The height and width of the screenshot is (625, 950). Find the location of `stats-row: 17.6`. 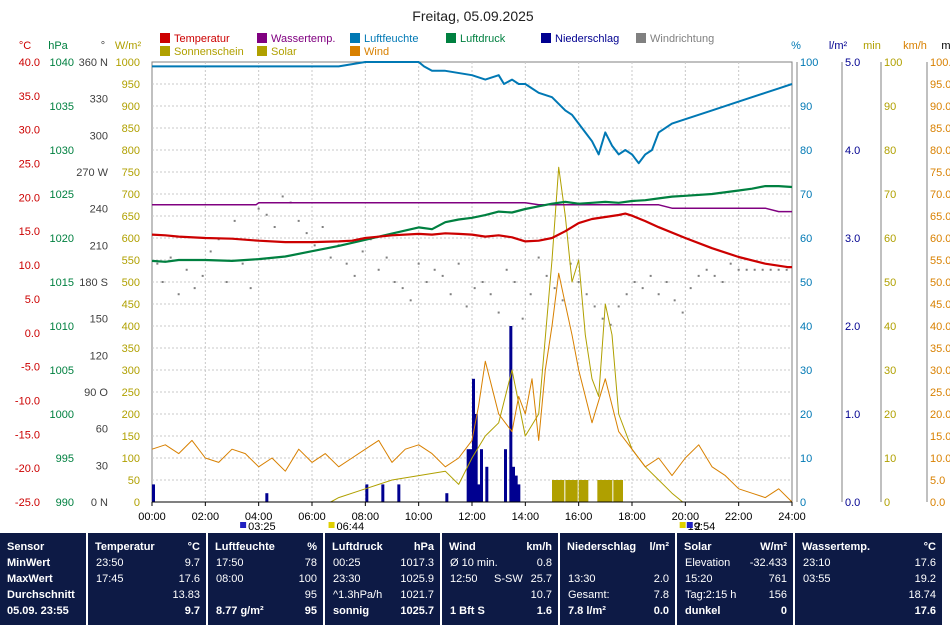

stats-row: 17.6 is located at coordinates (868, 611).